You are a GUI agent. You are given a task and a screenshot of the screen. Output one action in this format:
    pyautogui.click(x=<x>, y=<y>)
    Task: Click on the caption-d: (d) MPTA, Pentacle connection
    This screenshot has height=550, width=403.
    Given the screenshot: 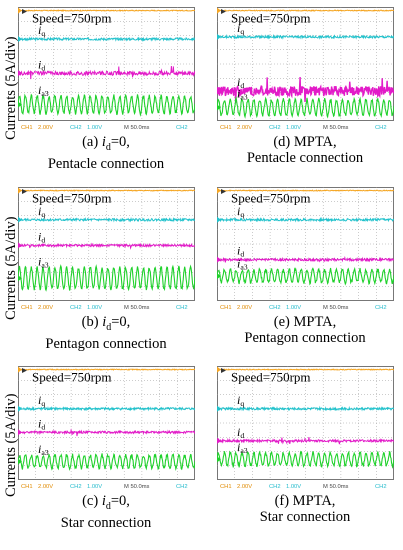 What is the action you would take?
    pyautogui.click(x=305, y=150)
    